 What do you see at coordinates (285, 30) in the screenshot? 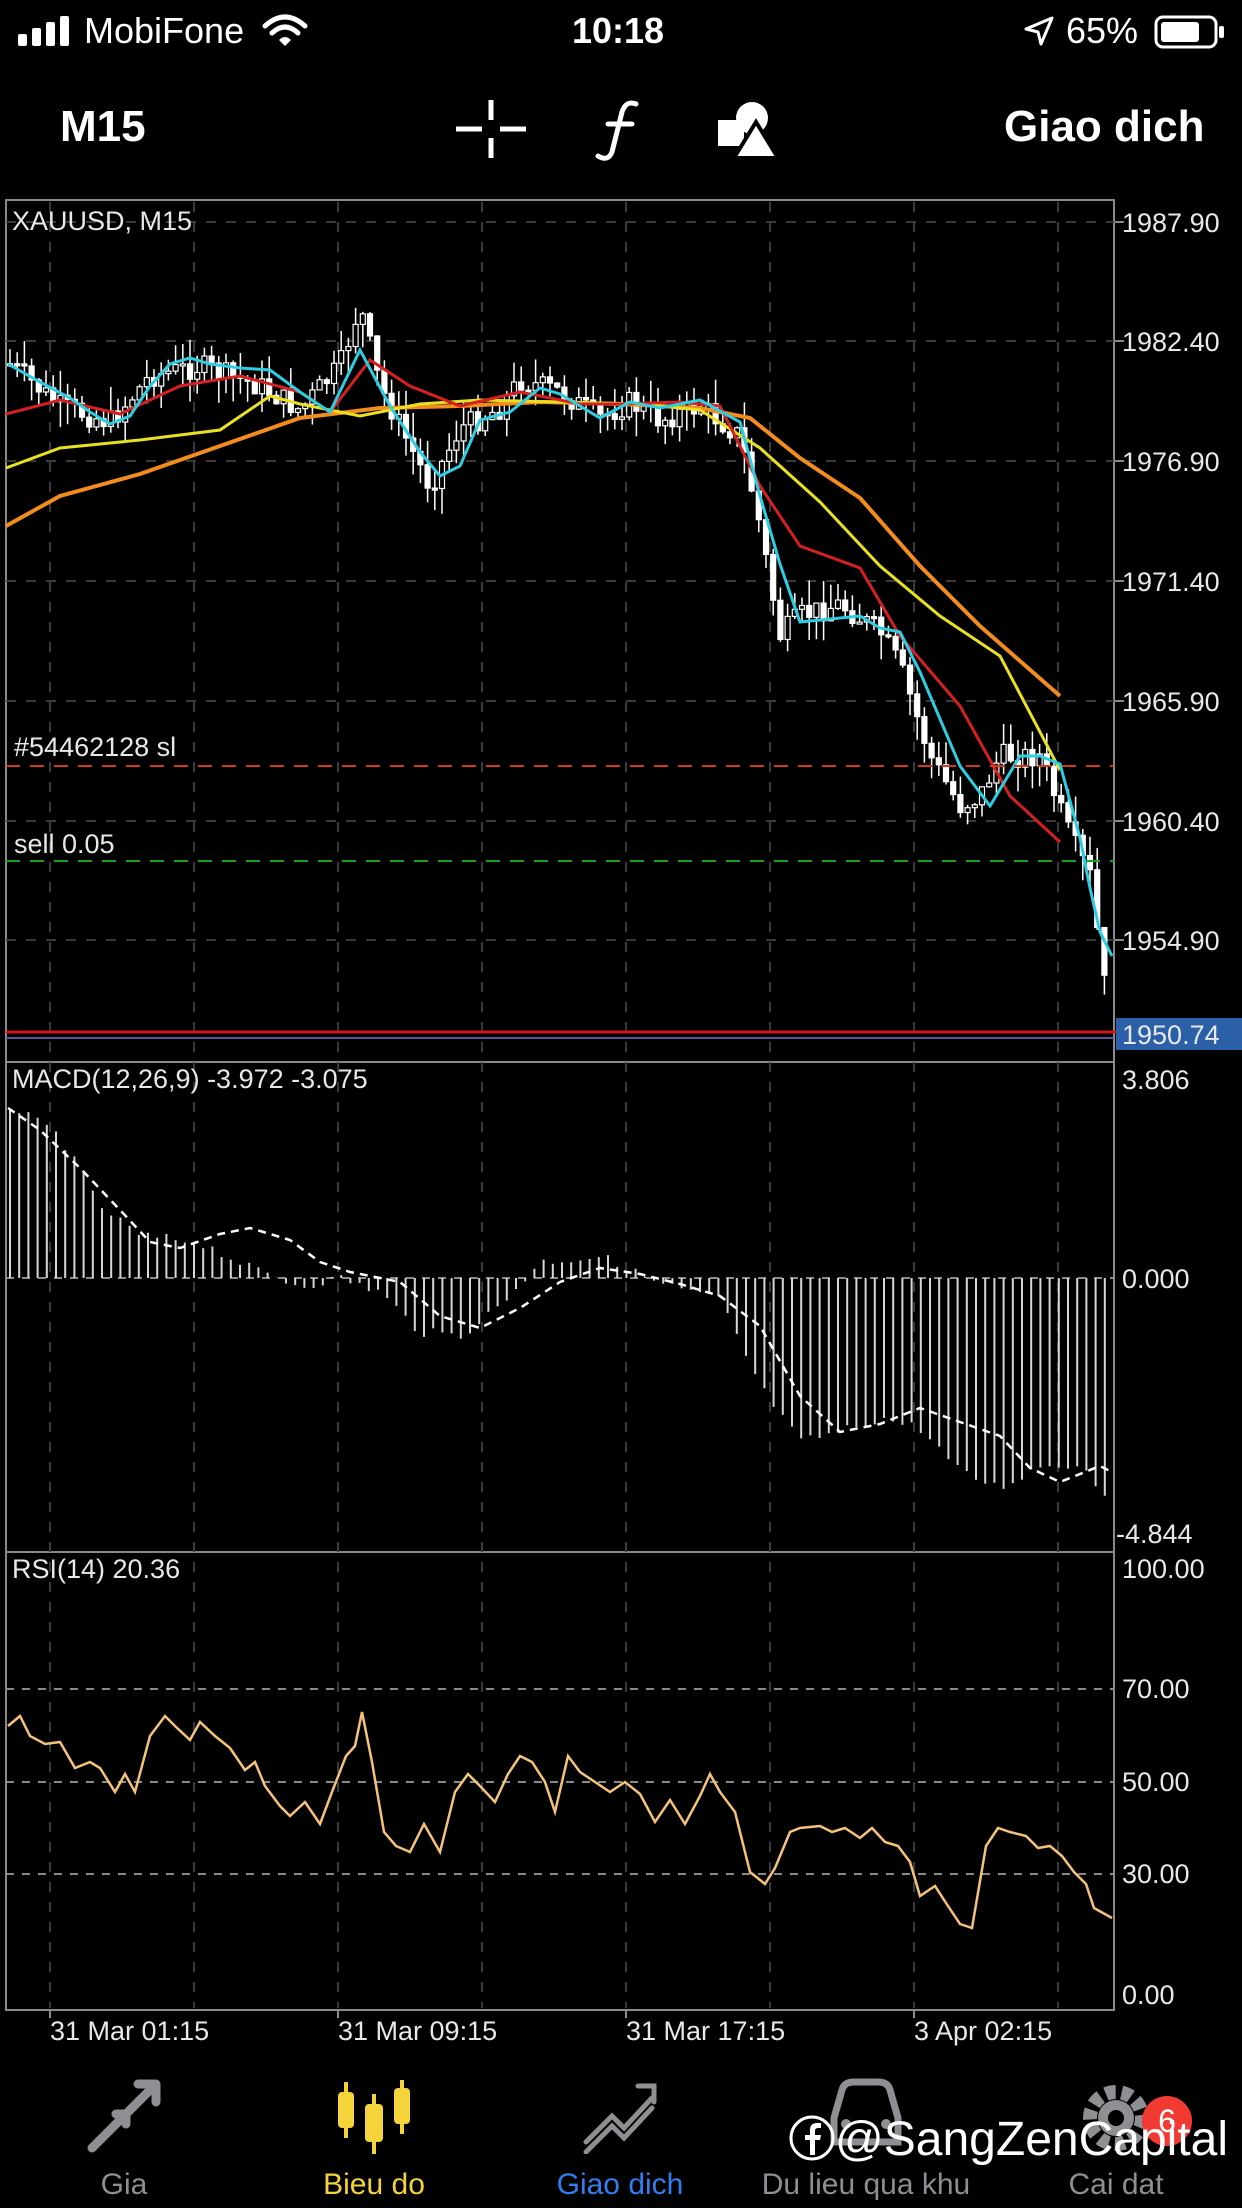
I see `wifi-icon` at bounding box center [285, 30].